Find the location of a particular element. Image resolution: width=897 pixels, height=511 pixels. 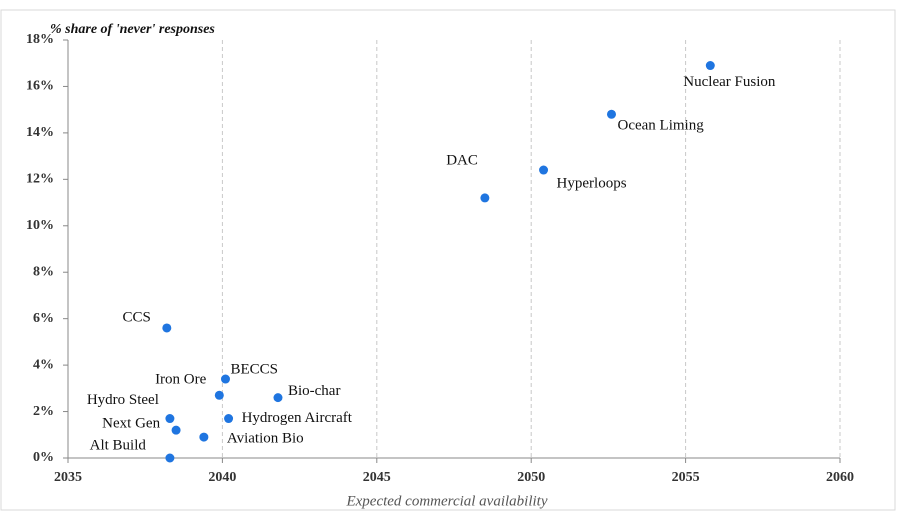

x-tick-label: 2045 is located at coordinates (377, 477).